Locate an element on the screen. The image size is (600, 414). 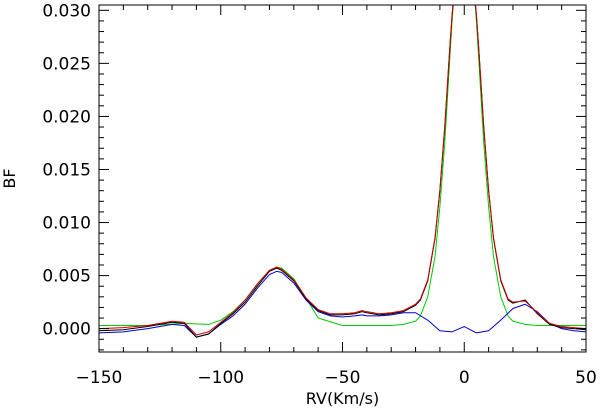
y-tick-label: 0.000 is located at coordinates (66, 330).